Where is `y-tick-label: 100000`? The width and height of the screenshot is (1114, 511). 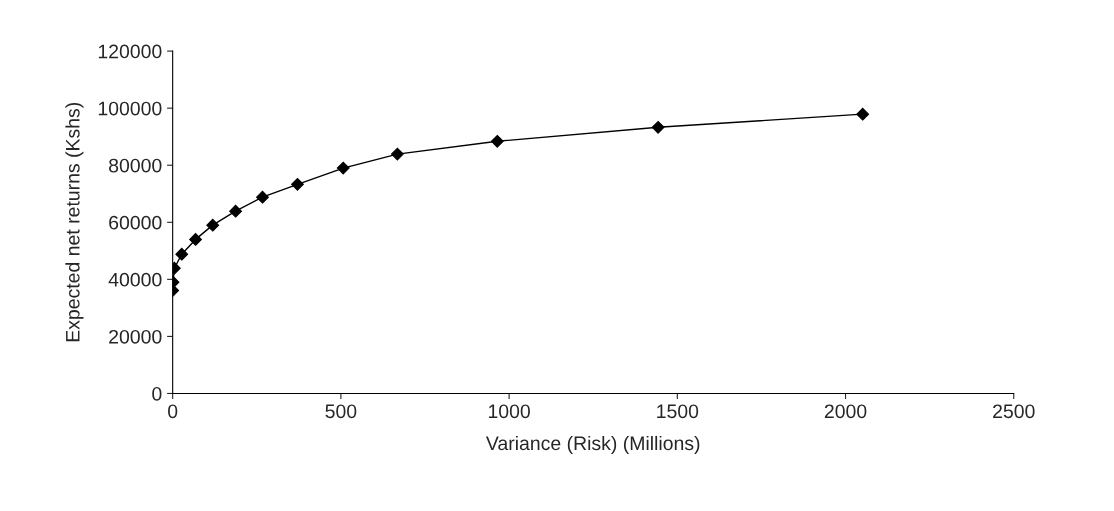 y-tick-label: 100000 is located at coordinates (130, 108).